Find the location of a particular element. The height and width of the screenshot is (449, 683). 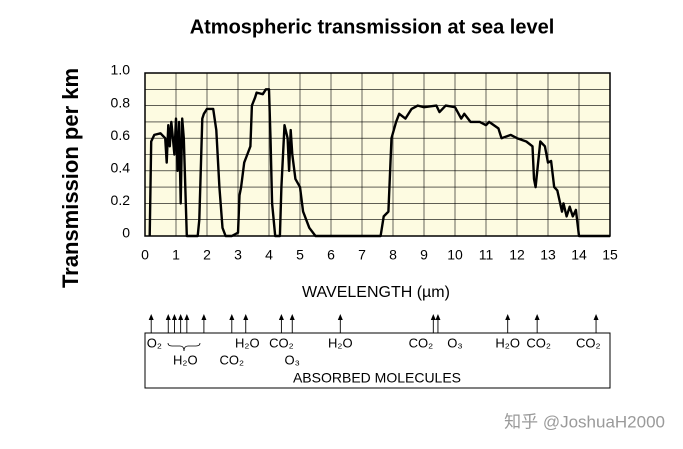

molecule-box-label: ABSORBED MOLECULES is located at coordinates (377, 378).